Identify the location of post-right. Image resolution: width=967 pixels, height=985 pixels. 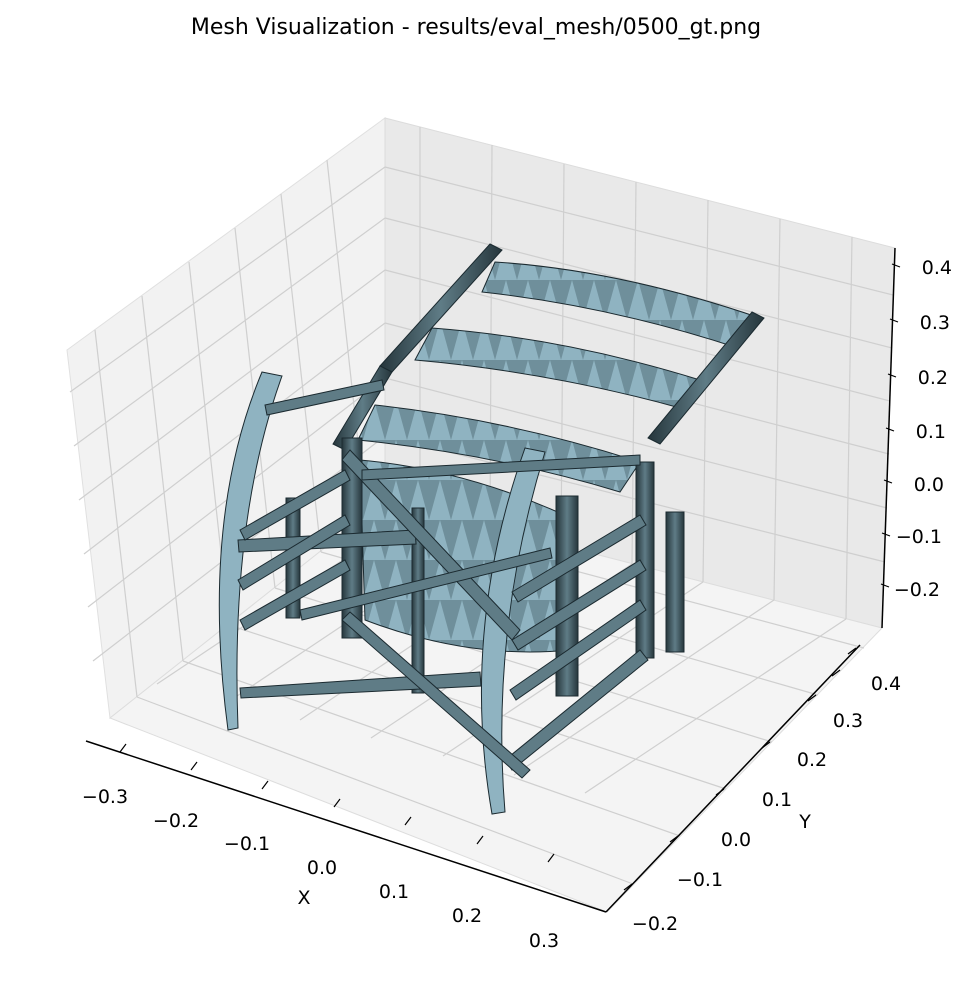
(645, 560).